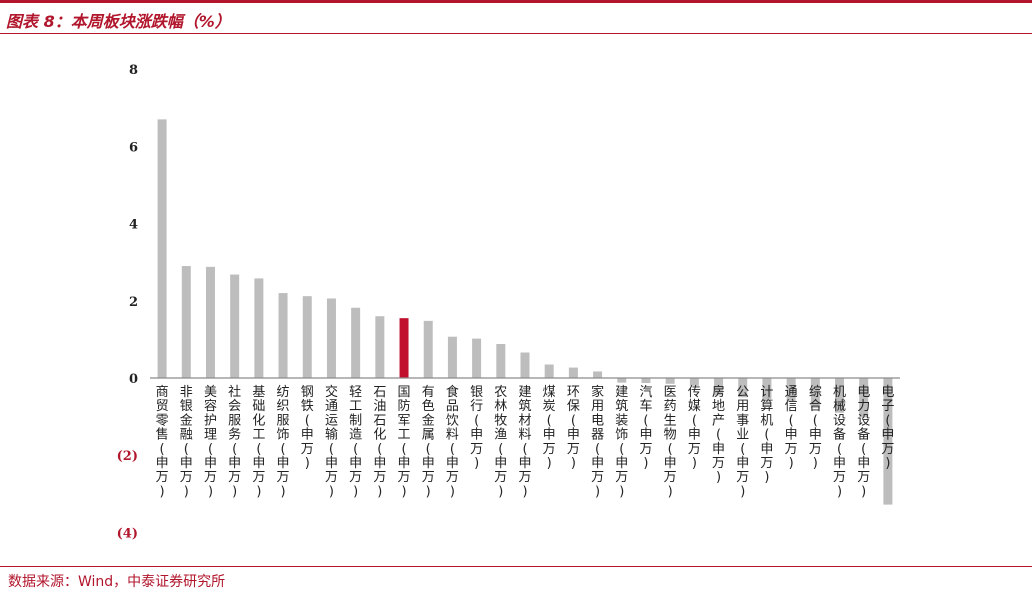 The image size is (1032, 594). Describe the element at coordinates (573, 428) in the screenshot. I see `category-label: 环保(申万)` at that location.